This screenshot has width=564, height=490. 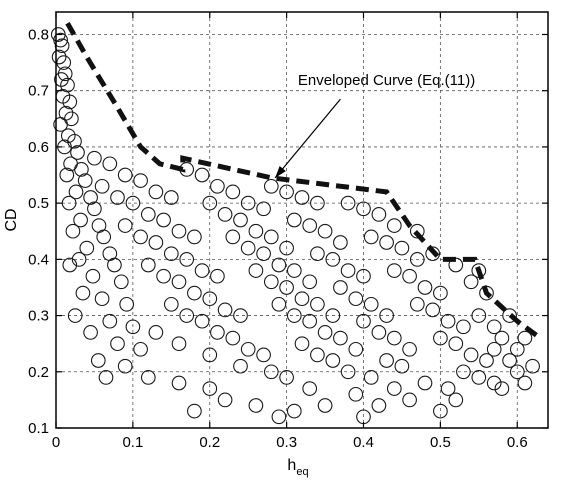 What do you see at coordinates (38, 203) in the screenshot?
I see `y-tick-label: 0.5` at bounding box center [38, 203].